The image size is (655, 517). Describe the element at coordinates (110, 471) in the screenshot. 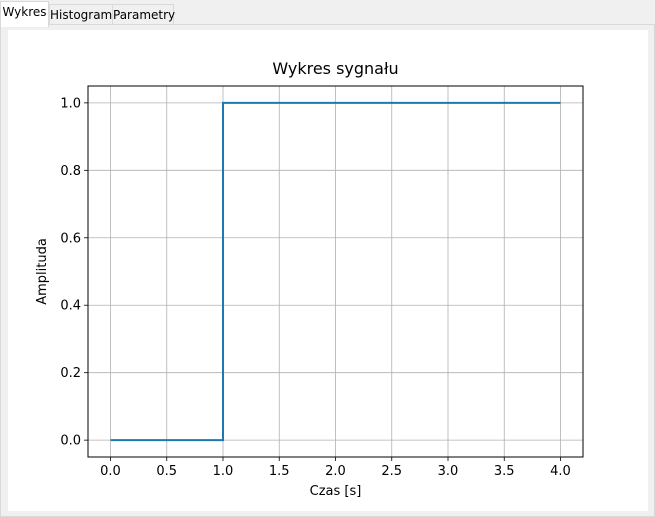

I see `x-tick-label: 0.0` at that location.